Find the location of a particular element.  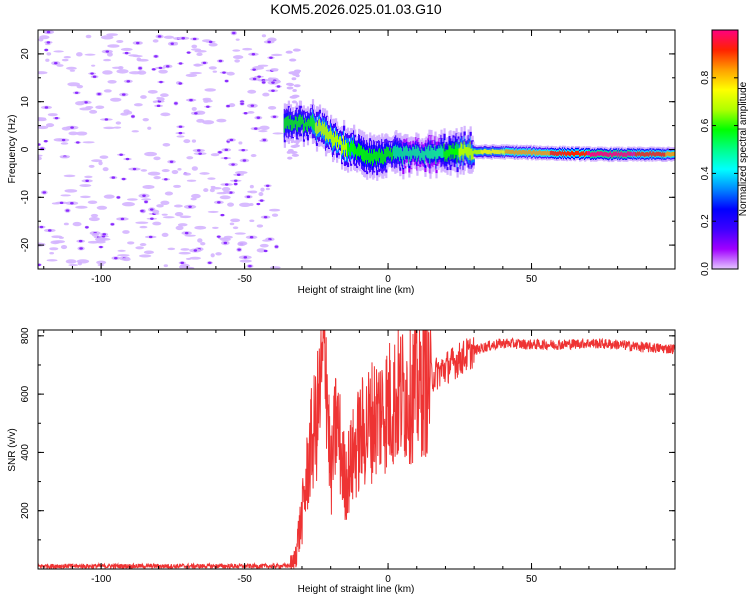

colorbar-tick-label: 0.6 is located at coordinates (705, 125).